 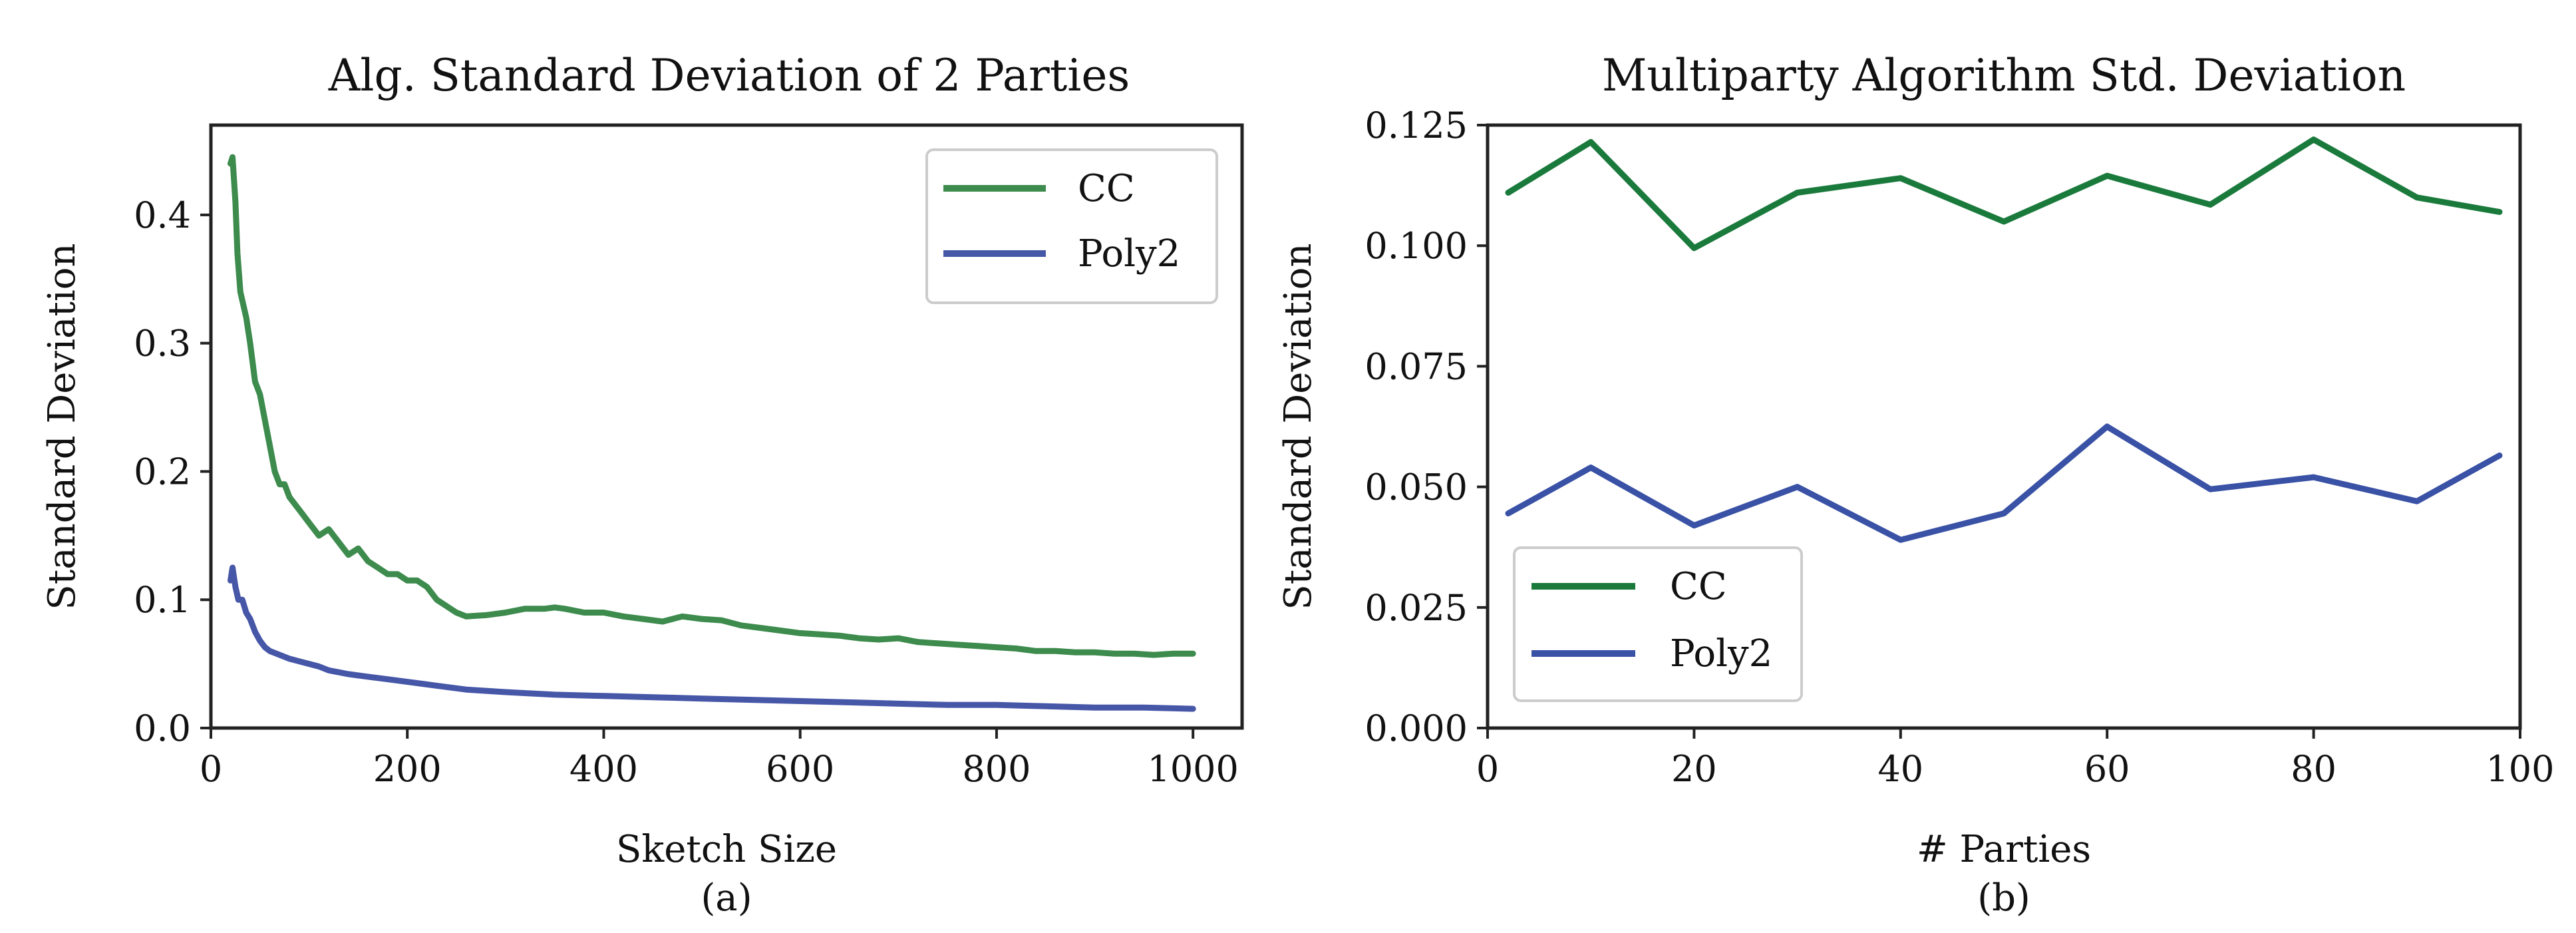 I want to click on chart-a-legend-cc-label: CC, so click(x=1106, y=188).